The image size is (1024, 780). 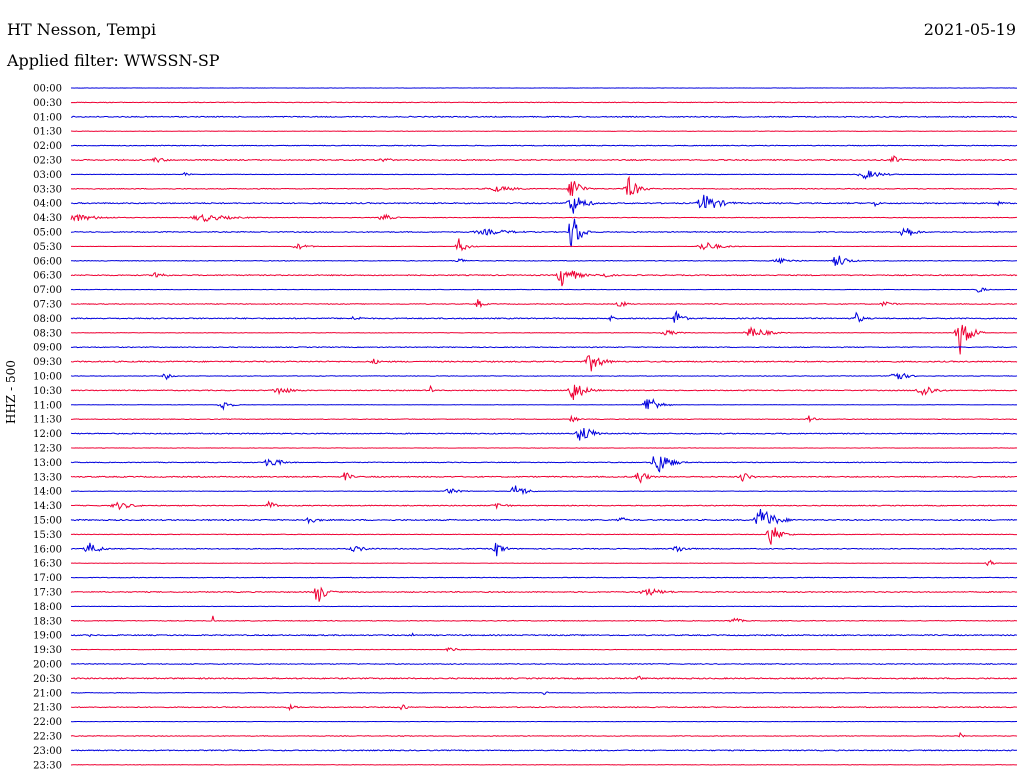 What do you see at coordinates (47, 391) in the screenshot?
I see `time-tick-label: 10:30` at bounding box center [47, 391].